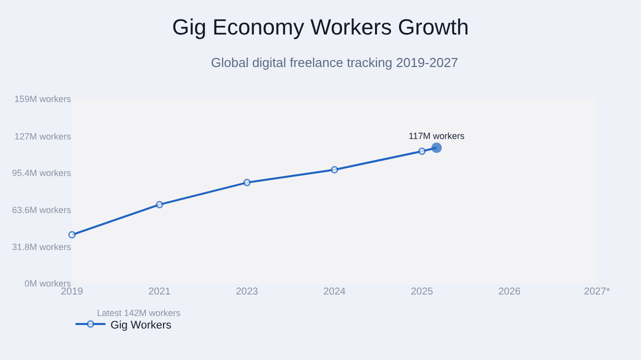 Image resolution: width=641 pixels, height=360 pixels. Describe the element at coordinates (436, 135) in the screenshot. I see `data-label: 117M workers` at that location.